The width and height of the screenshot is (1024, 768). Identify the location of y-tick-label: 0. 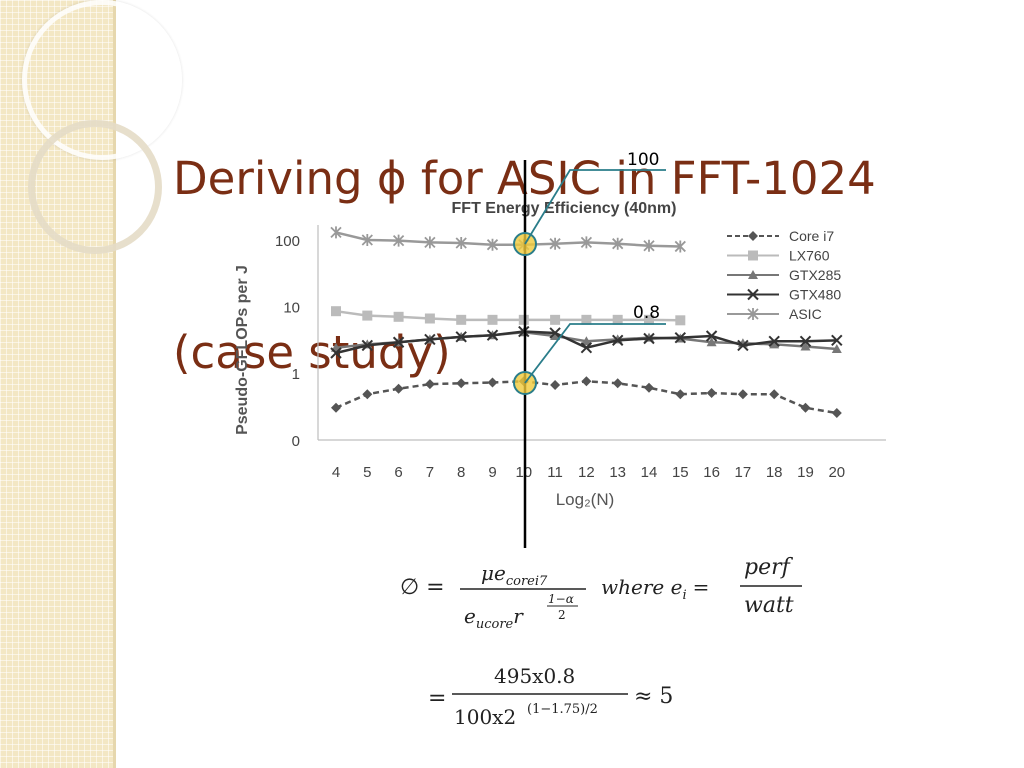
(296, 441).